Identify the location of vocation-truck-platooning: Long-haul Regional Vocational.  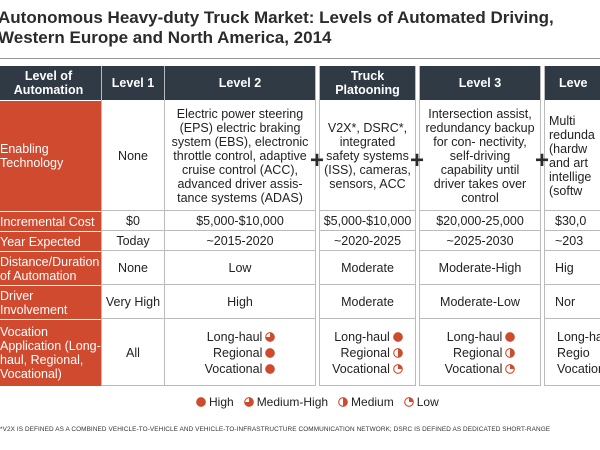
(367, 353).